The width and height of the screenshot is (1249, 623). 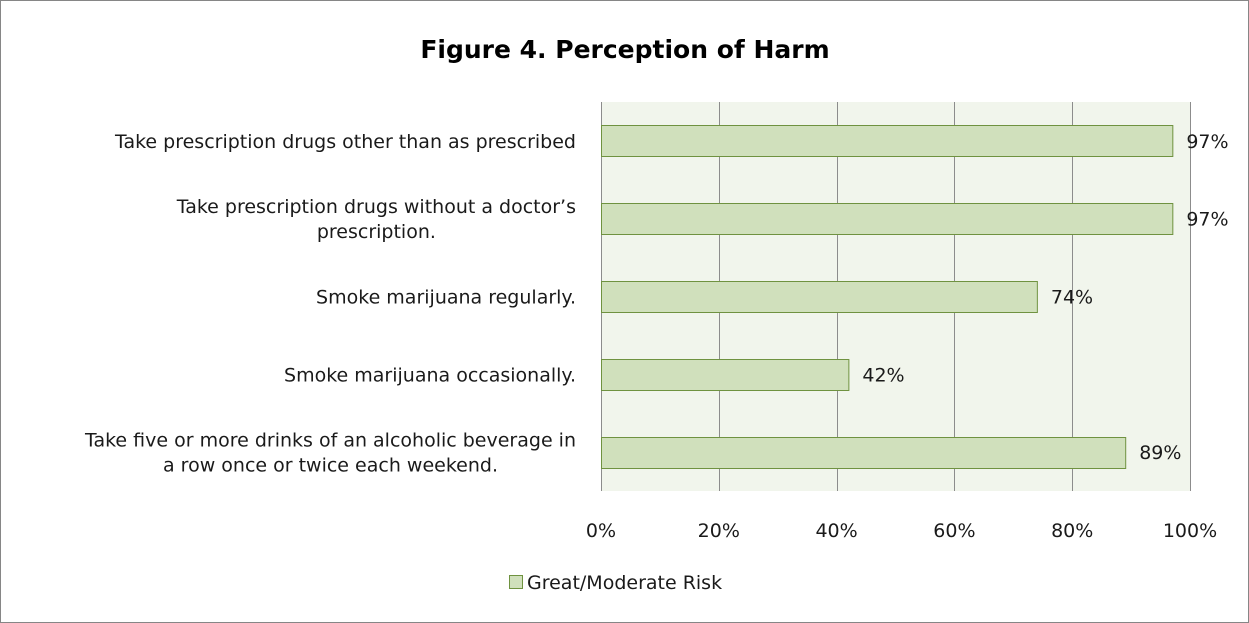 What do you see at coordinates (836, 531) in the screenshot?
I see `x-tick-label-2: 40%` at bounding box center [836, 531].